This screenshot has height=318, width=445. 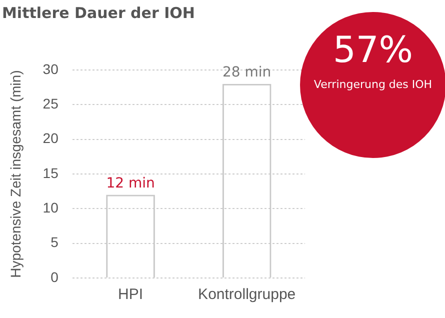 What do you see at coordinates (50, 208) in the screenshot?
I see `y-tick-label: 10` at bounding box center [50, 208].